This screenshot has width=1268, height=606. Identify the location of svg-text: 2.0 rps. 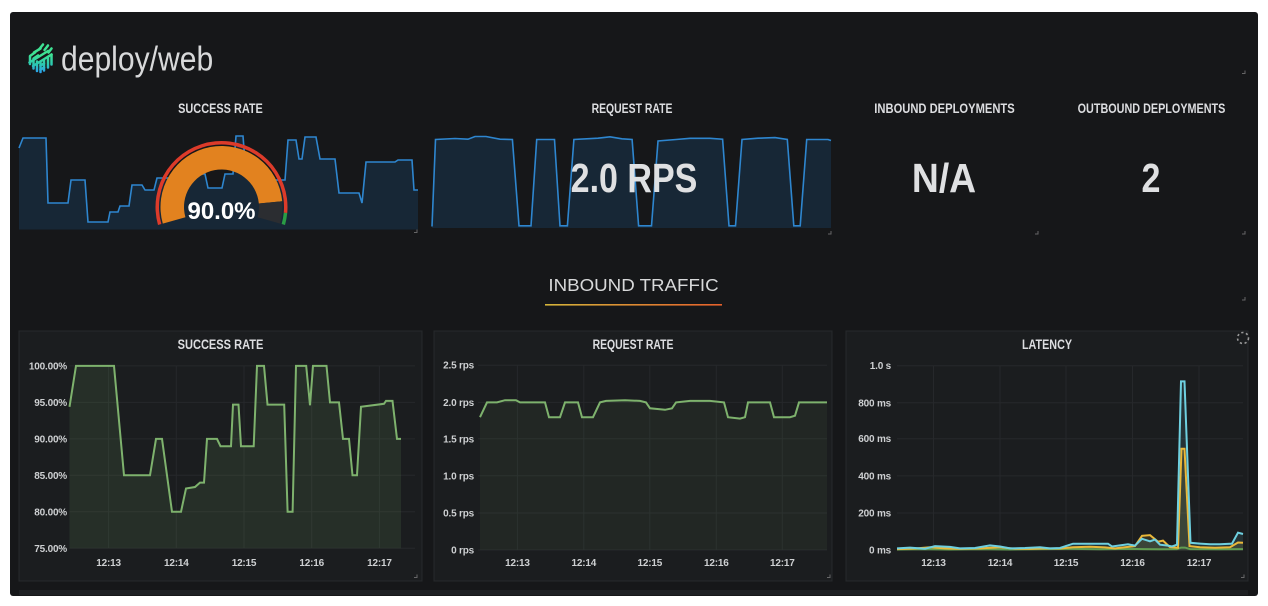
(458, 403).